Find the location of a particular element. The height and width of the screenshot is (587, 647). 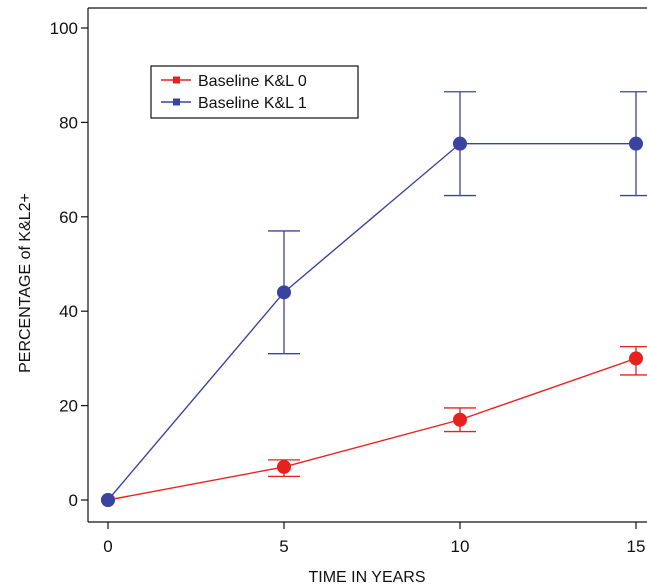

legend-label: Baseline K&L 1 is located at coordinates (252, 103).